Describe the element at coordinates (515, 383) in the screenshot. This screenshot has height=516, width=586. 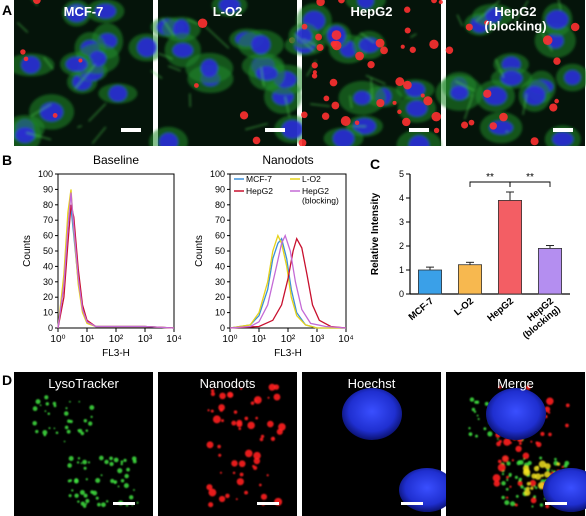
I see `confocal-label: Merge` at that location.